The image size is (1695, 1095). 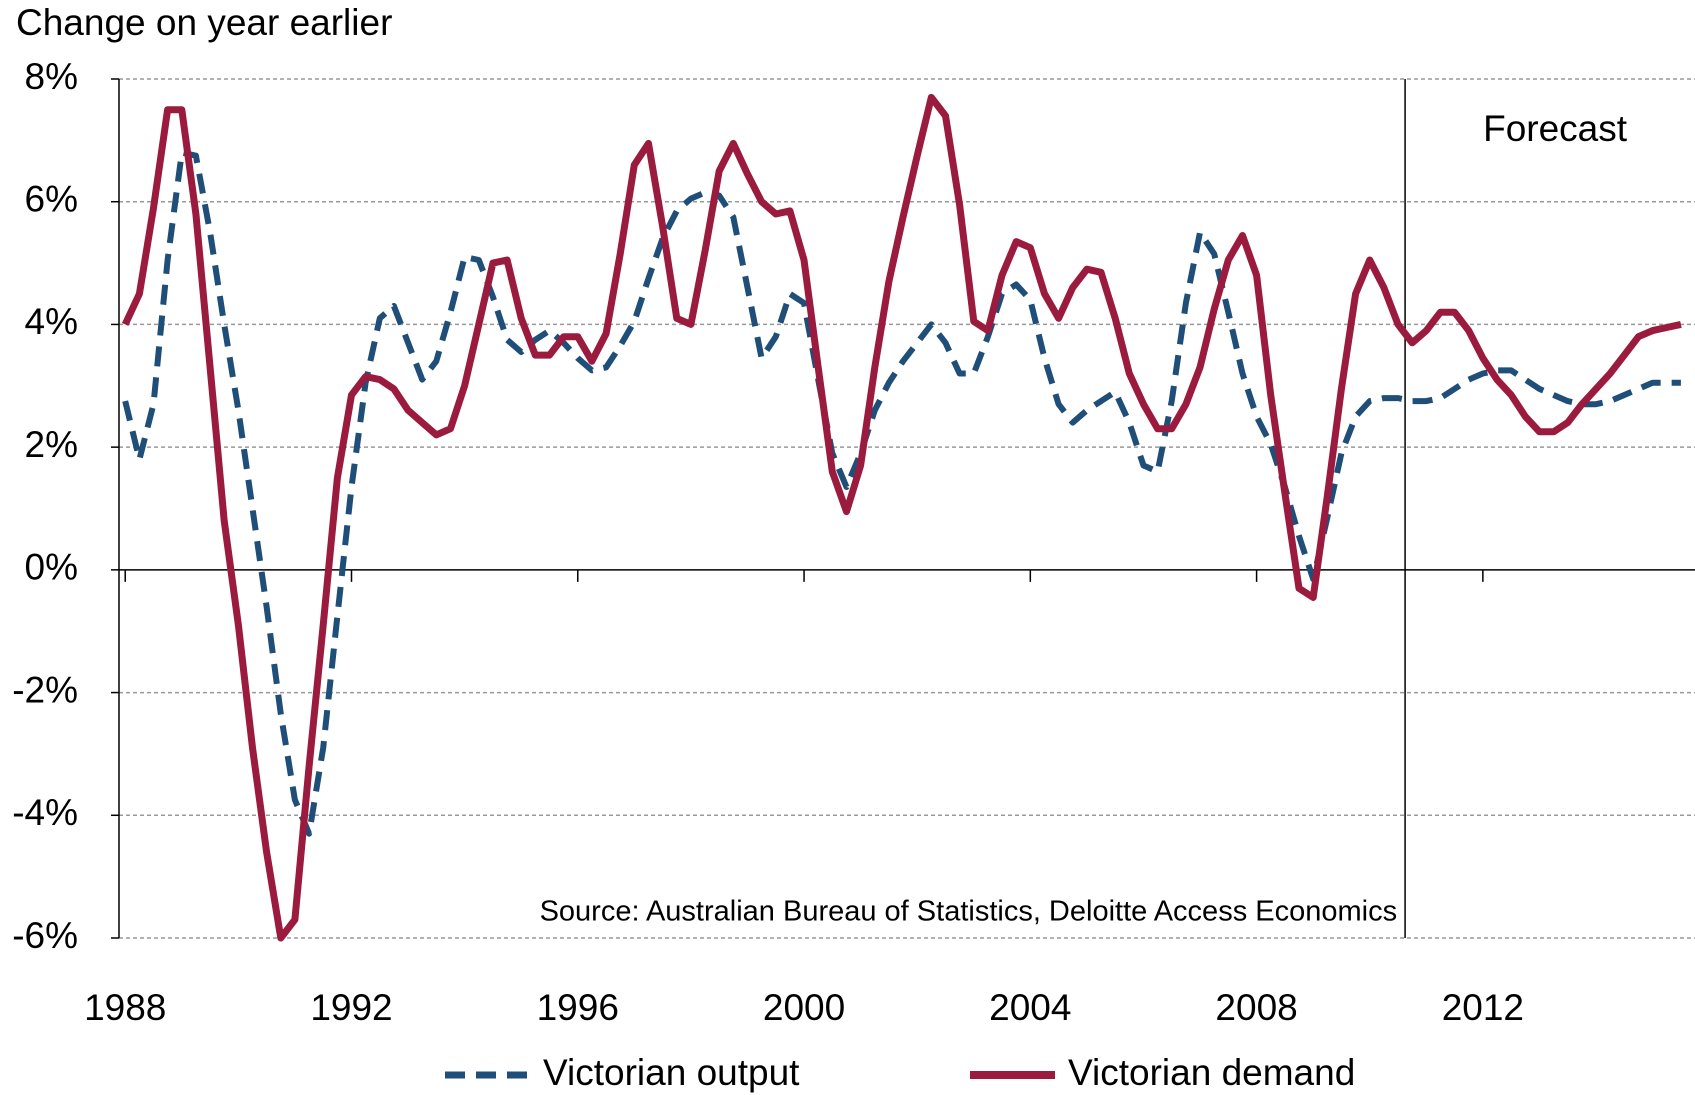 I want to click on y-tick-label: -2%, so click(x=45, y=689).